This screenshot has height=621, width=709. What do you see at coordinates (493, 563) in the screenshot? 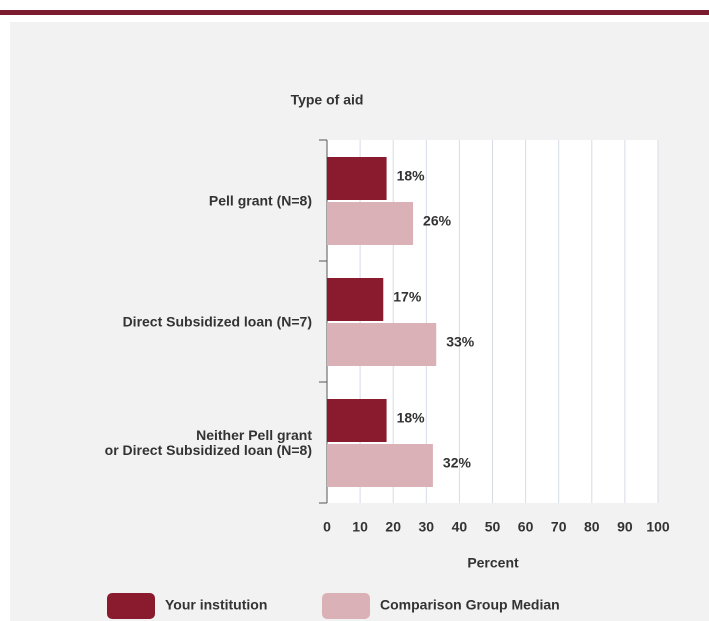
I see `x-axis-label: Percent` at bounding box center [493, 563].